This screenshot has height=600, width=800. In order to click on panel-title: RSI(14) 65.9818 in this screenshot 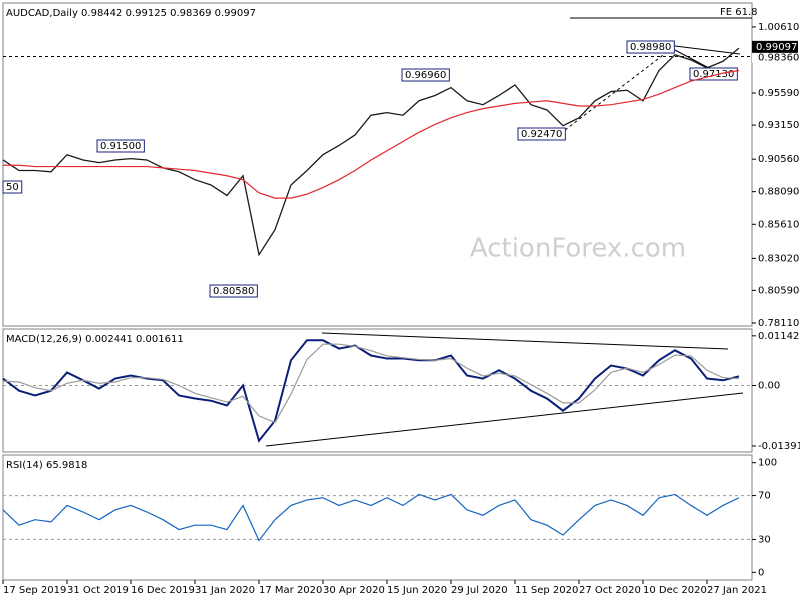, I will do `click(46, 465)`.